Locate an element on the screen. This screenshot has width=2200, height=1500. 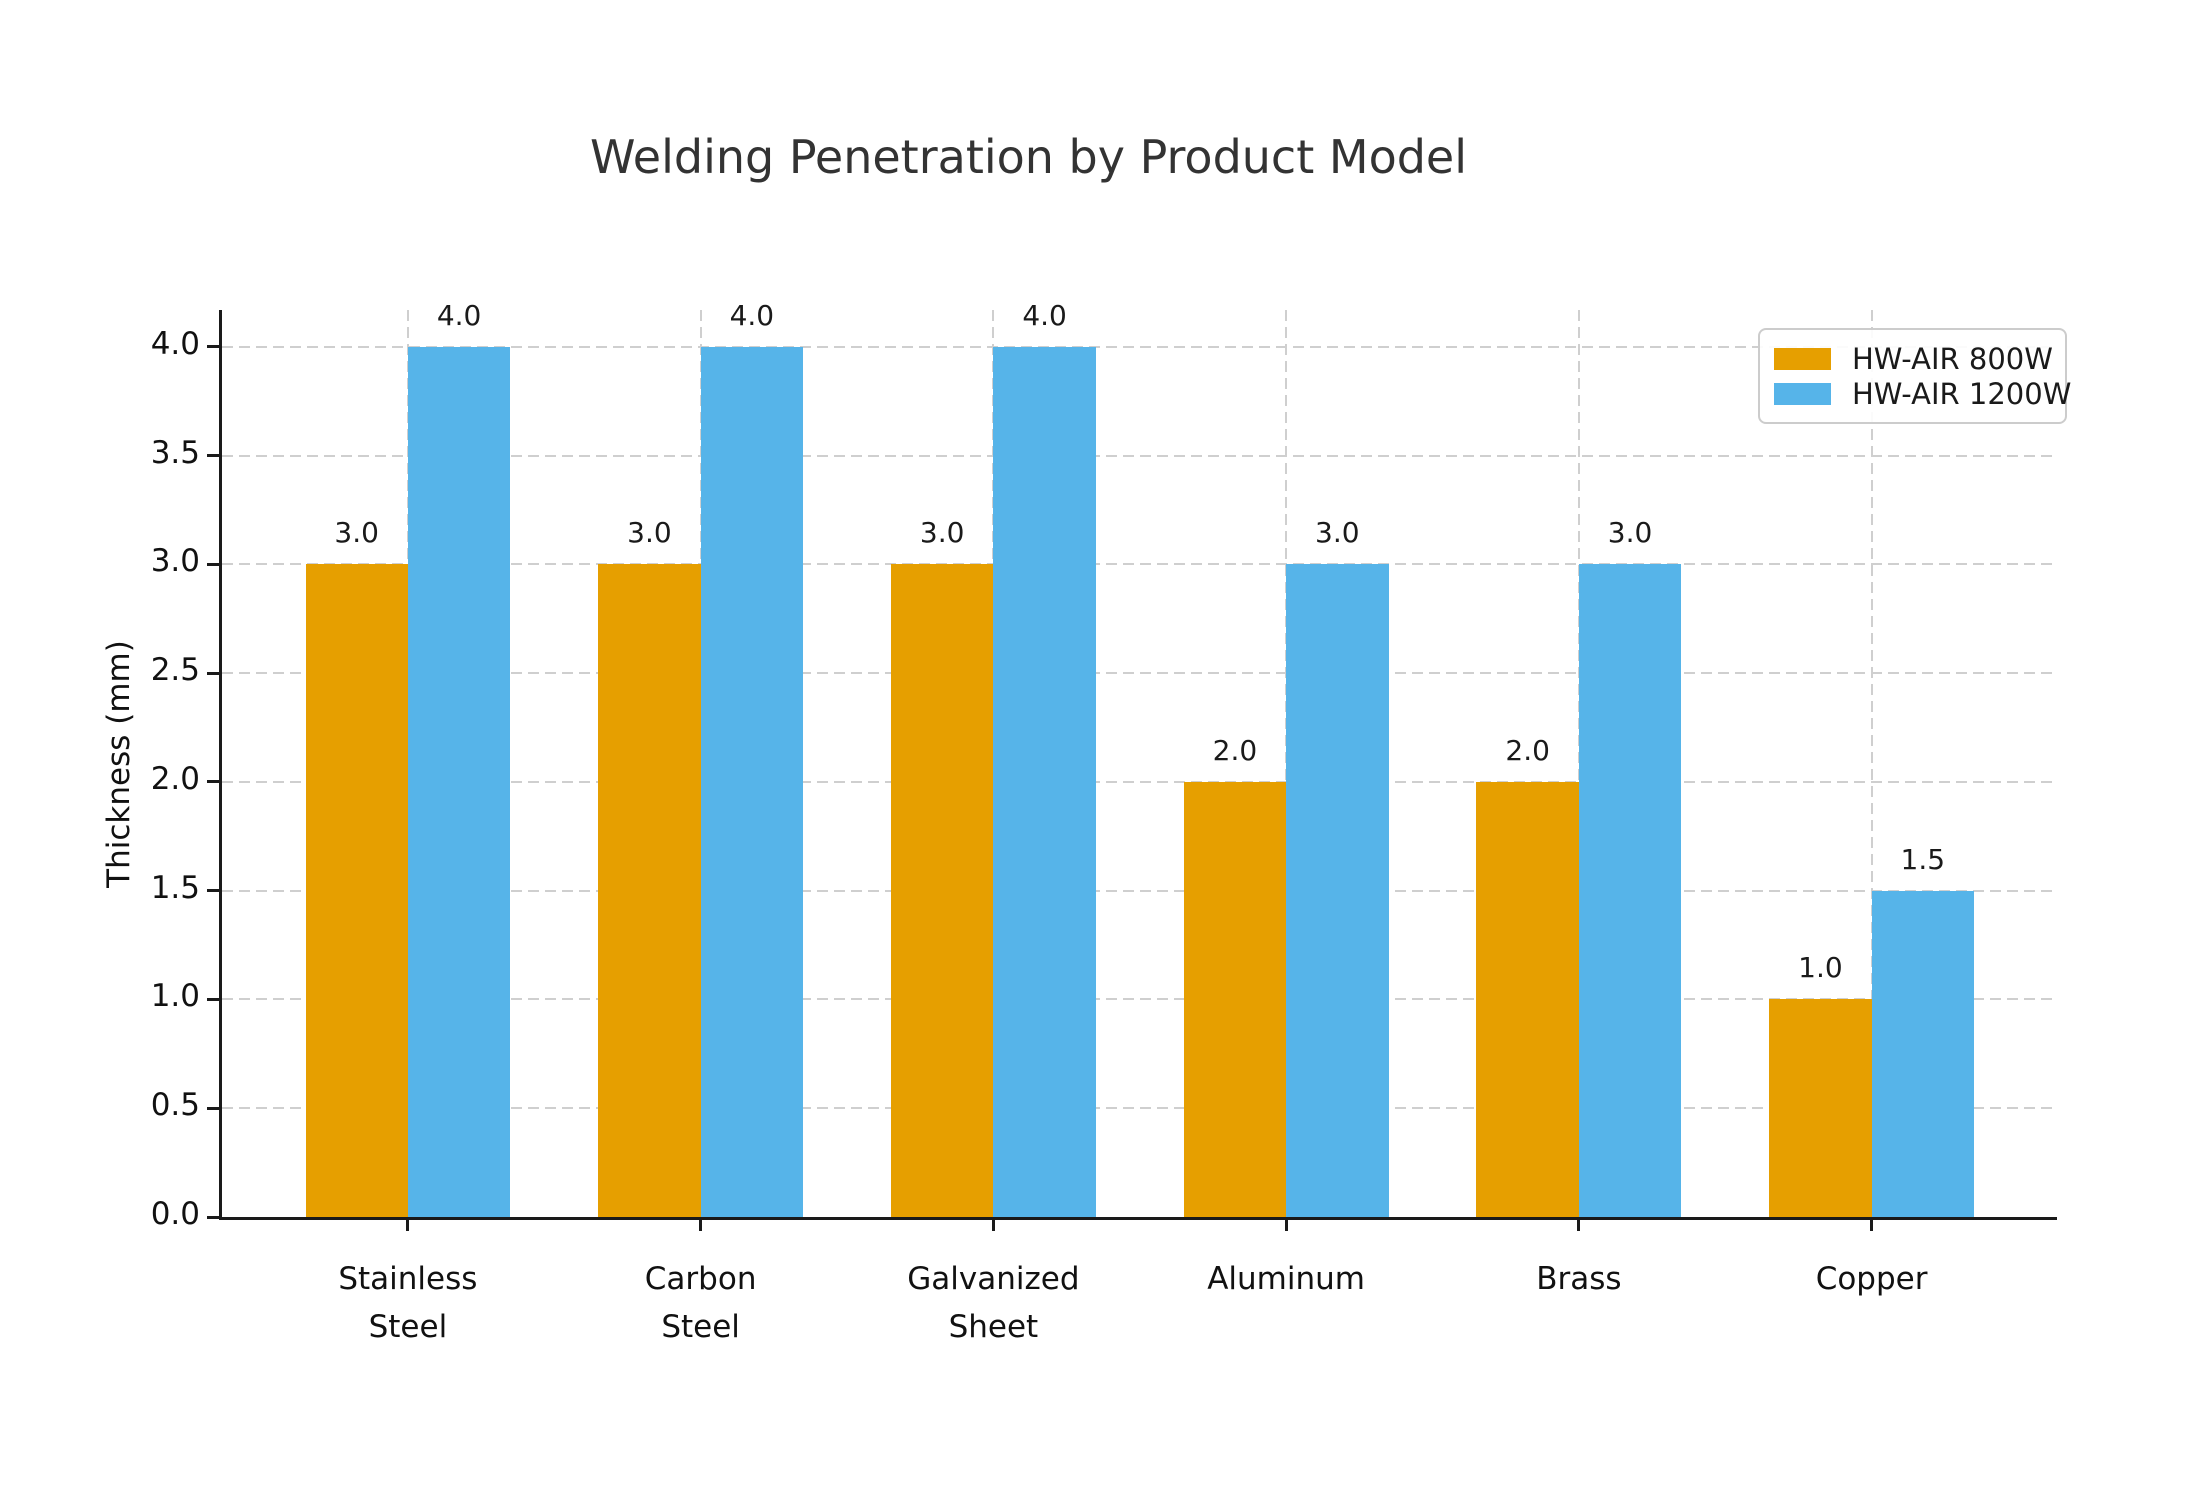
x-category-label-brass: Brass is located at coordinates (1579, 1279).